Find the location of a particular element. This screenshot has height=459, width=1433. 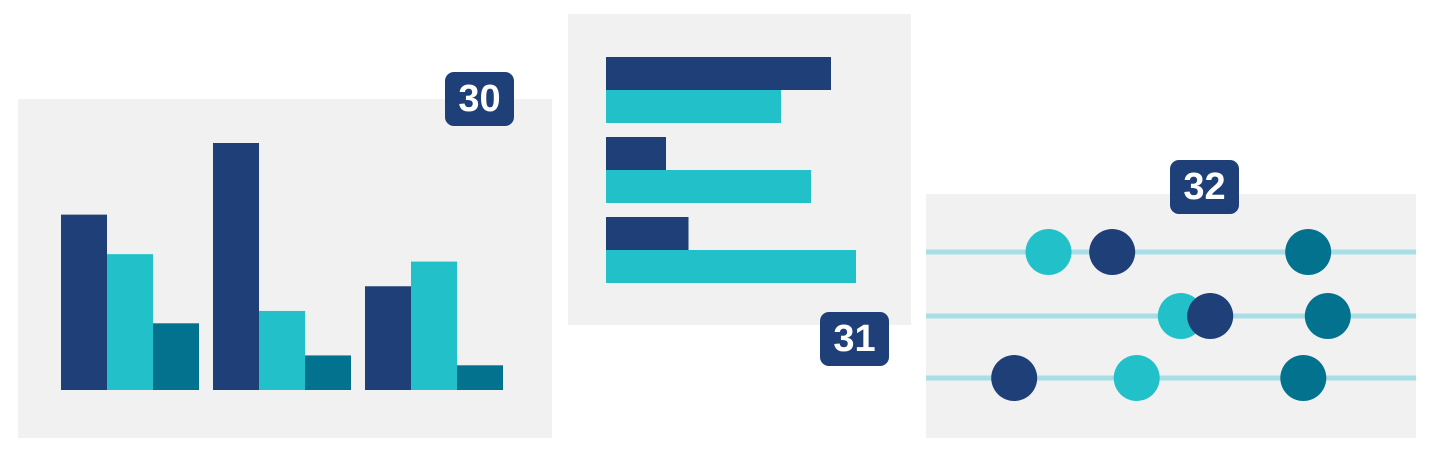

dot-series3-row2 is located at coordinates (1327, 316).